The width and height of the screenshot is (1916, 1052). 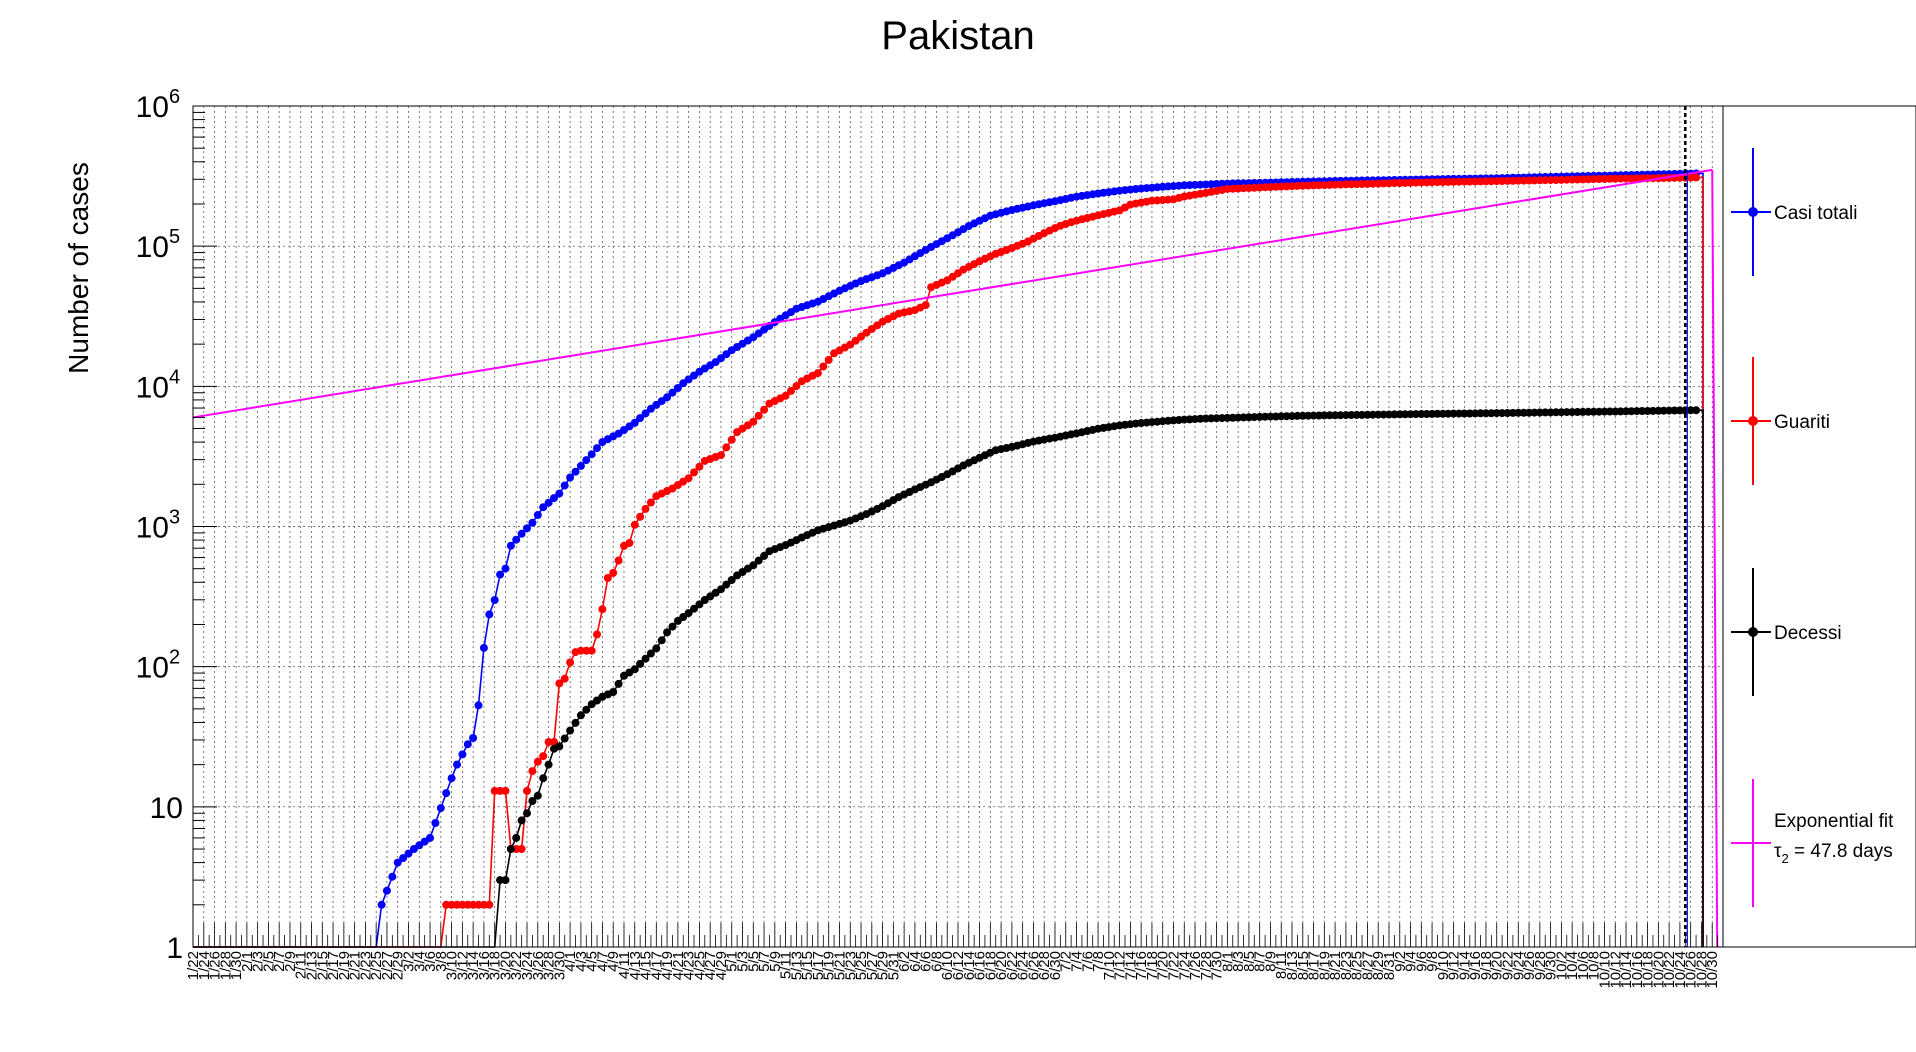 What do you see at coordinates (829, 965) in the screenshot?
I see `x-tick-label: 5/19` at bounding box center [829, 965].